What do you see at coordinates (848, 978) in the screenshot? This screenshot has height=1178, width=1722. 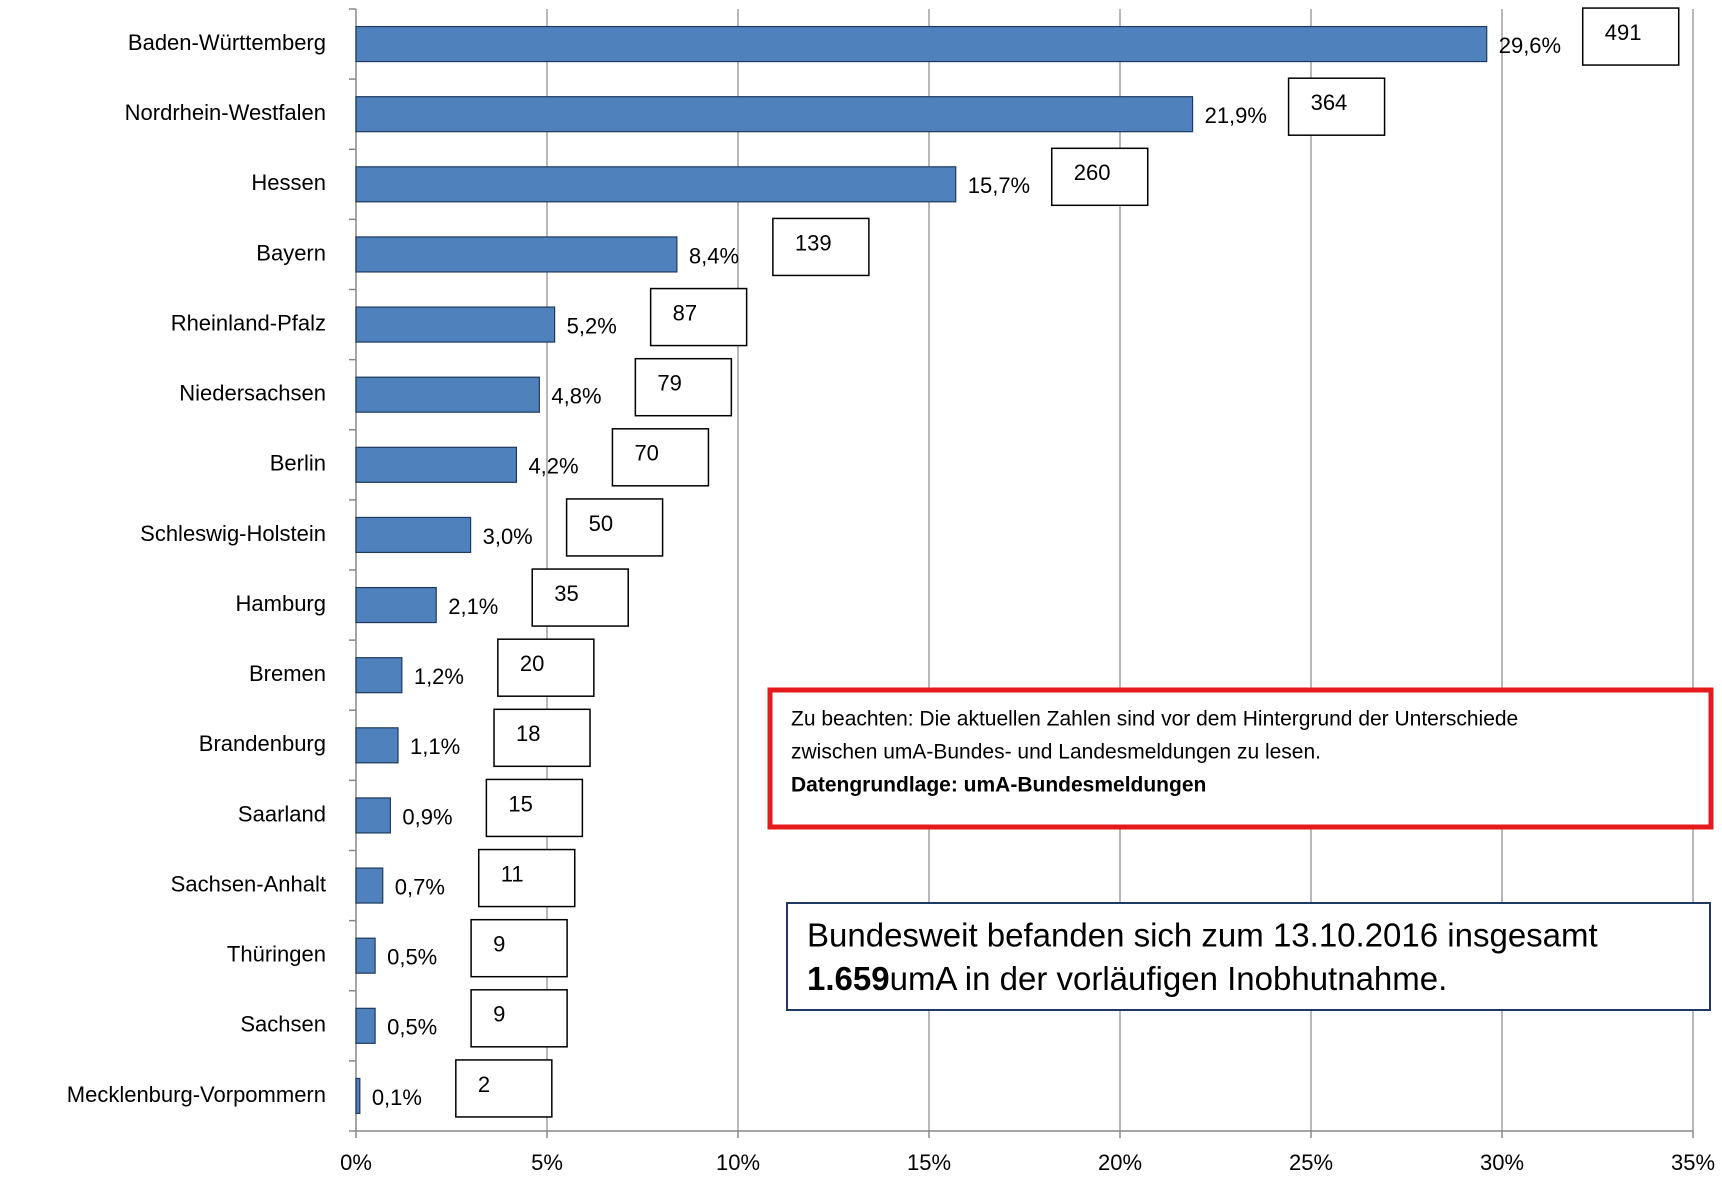 I see `summary-bold: 1.659` at bounding box center [848, 978].